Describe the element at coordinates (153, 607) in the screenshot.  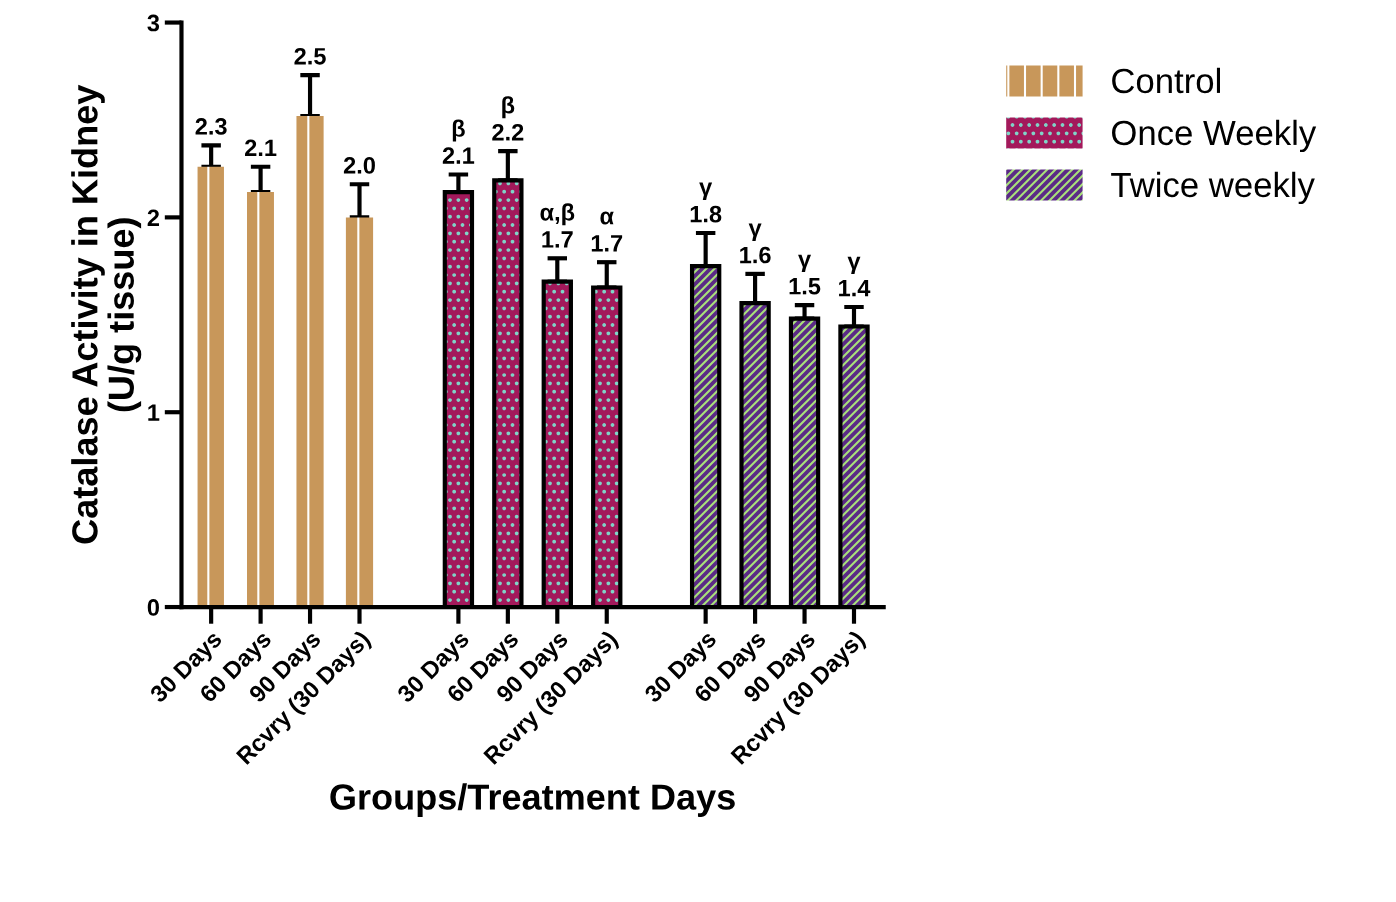
I see `y-tick-label: 0` at that location.